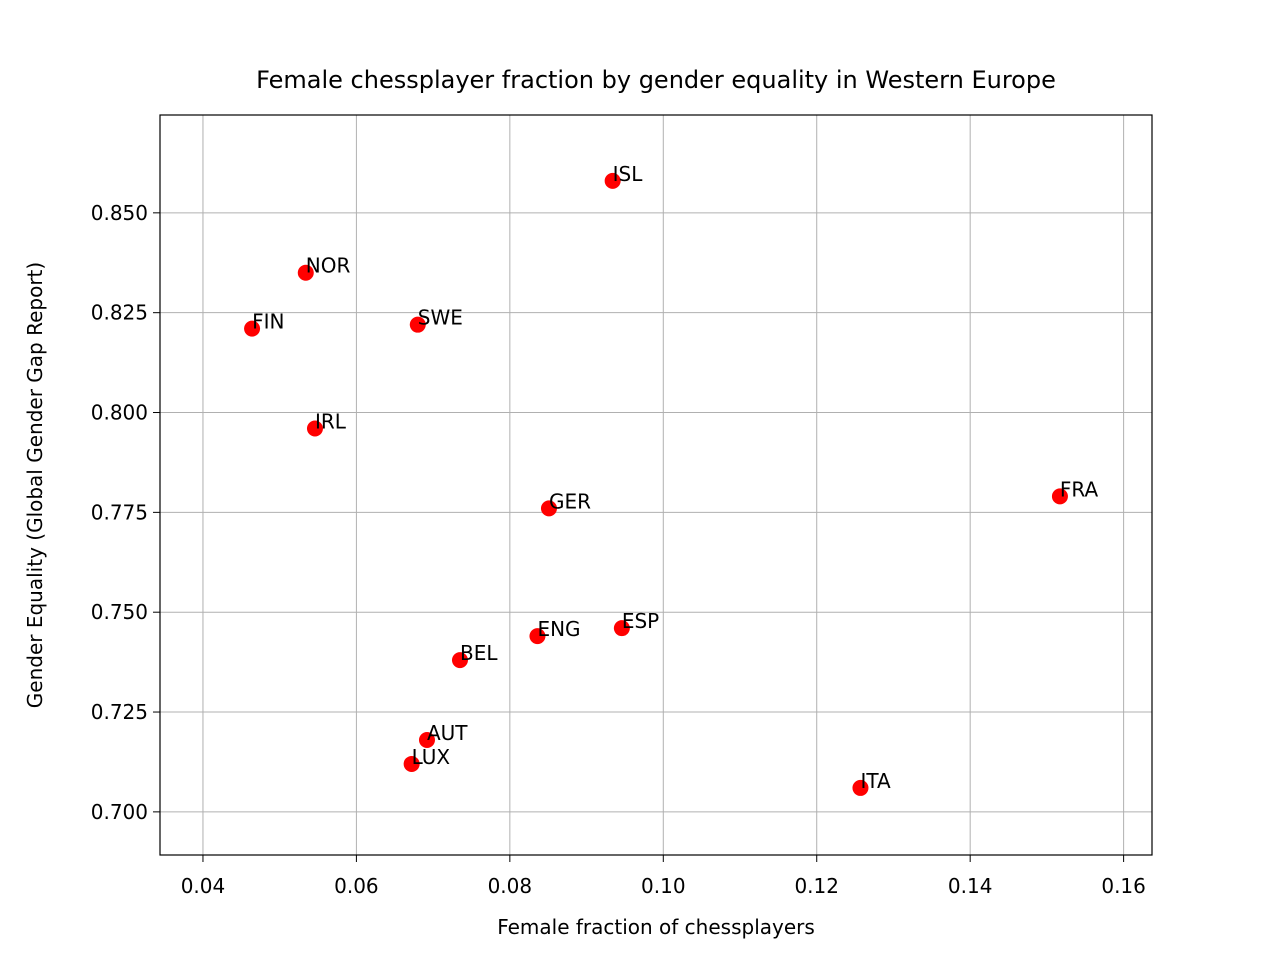 Image resolution: width=1280 pixels, height=964 pixels. I want to click on point-label: NOR, so click(328, 266).